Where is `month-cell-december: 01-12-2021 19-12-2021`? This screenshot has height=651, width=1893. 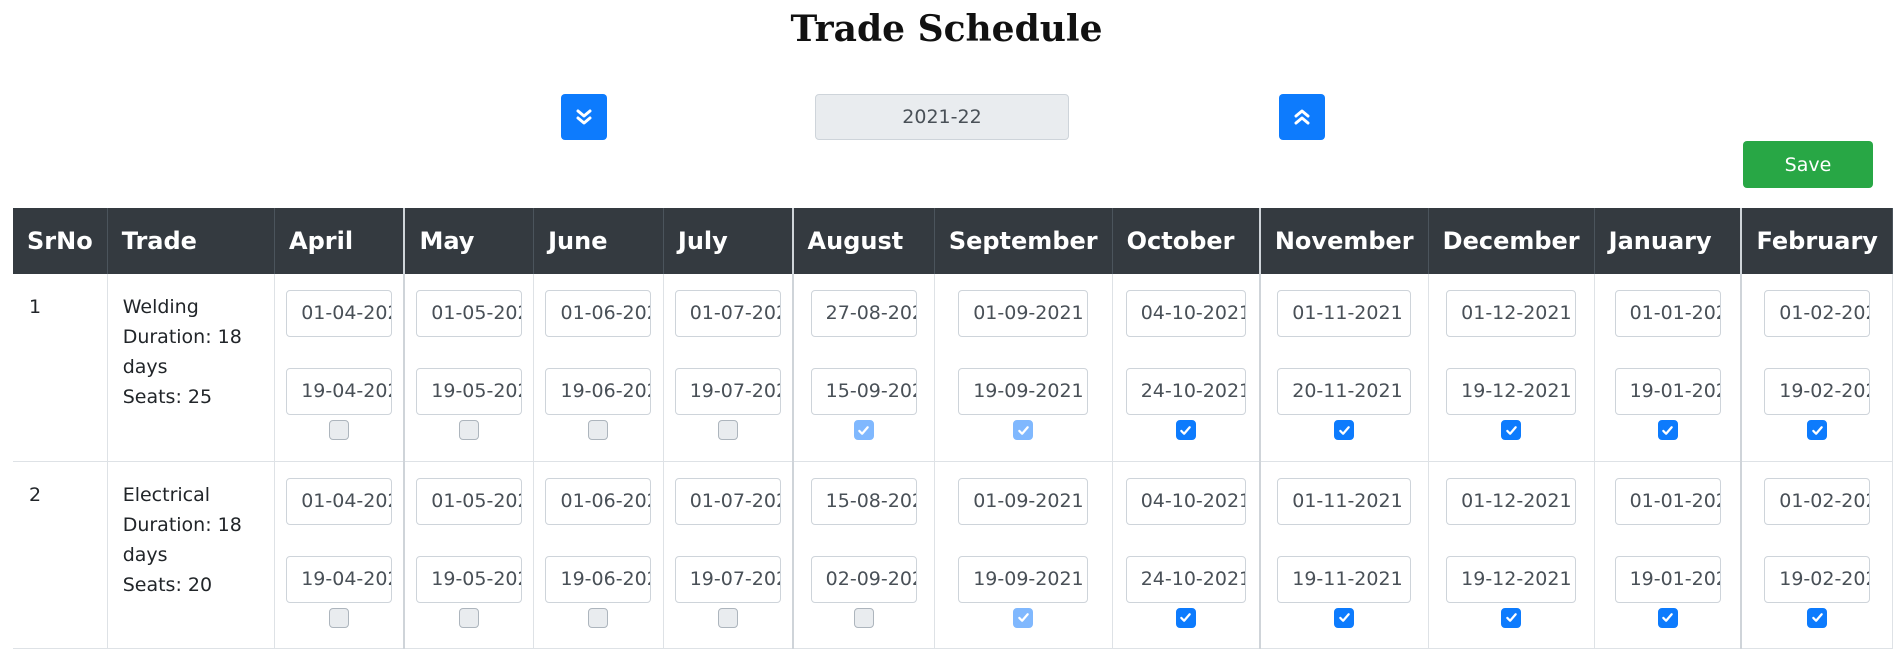
month-cell-december: 01-12-2021 19-12-2021 is located at coordinates (1511, 368).